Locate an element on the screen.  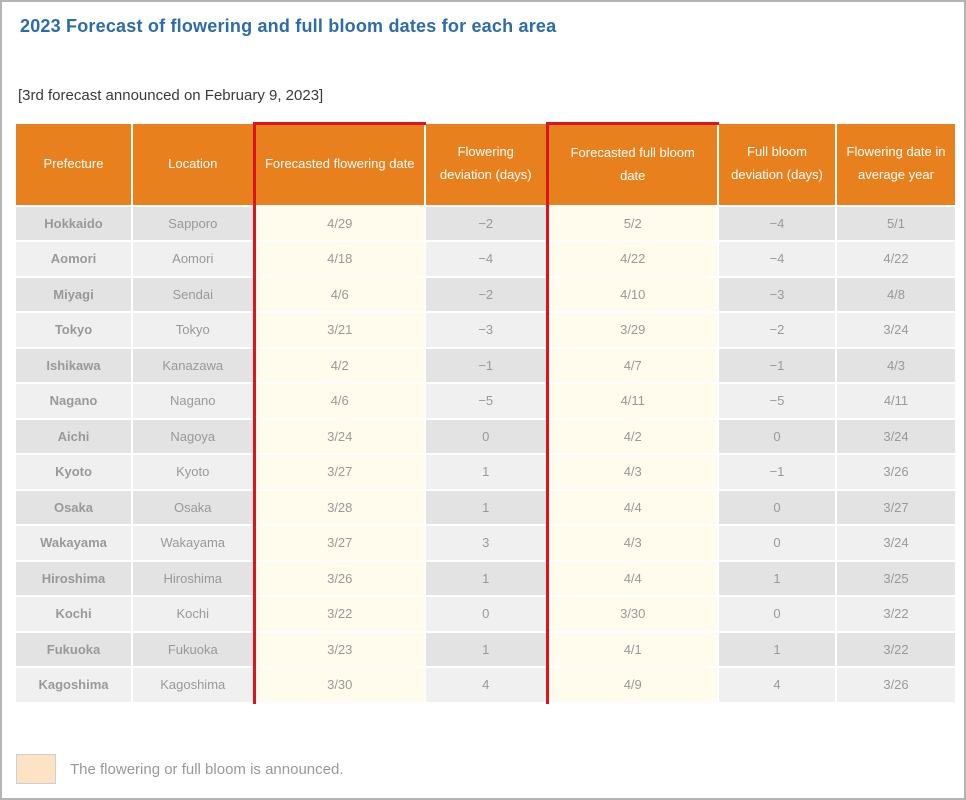
cell-location: Kanazawa is located at coordinates (193, 365).